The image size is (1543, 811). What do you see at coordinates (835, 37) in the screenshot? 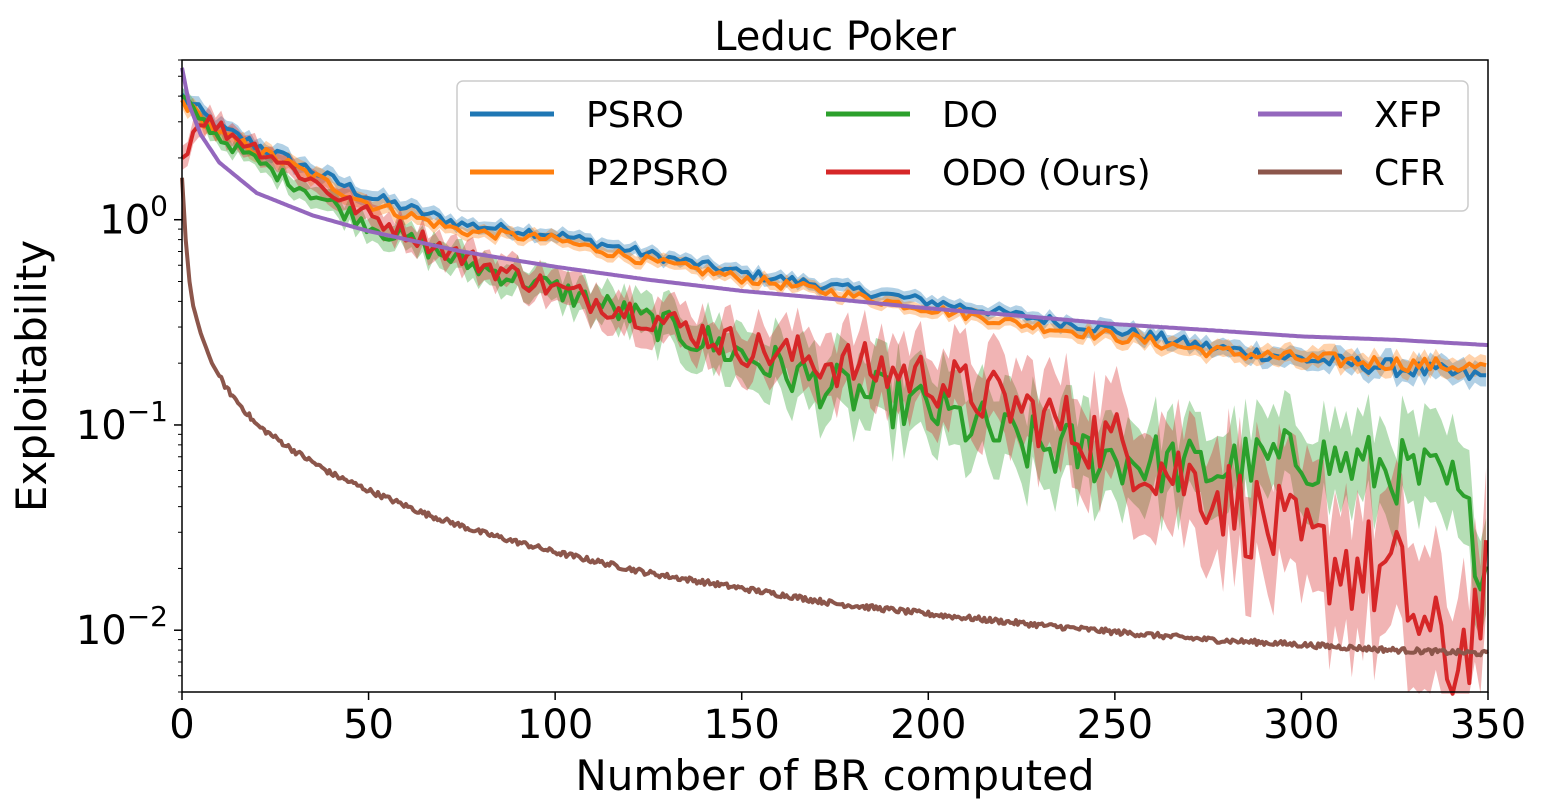
I see `chart-title: Leduc Poker` at bounding box center [835, 37].